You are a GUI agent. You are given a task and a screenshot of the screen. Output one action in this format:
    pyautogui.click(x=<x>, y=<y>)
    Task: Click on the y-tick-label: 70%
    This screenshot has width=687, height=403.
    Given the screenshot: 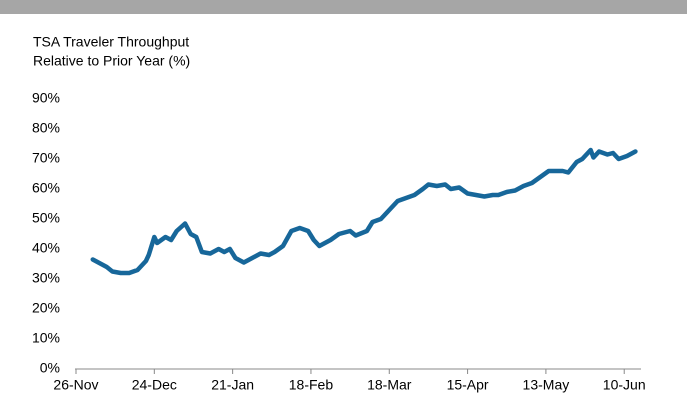 What is the action you would take?
    pyautogui.click(x=46, y=158)
    